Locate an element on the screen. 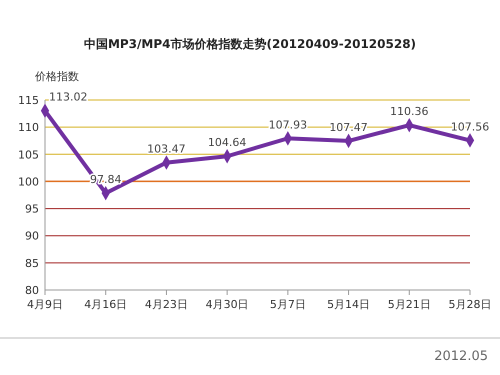  data-label: 103.47 is located at coordinates (166, 149).